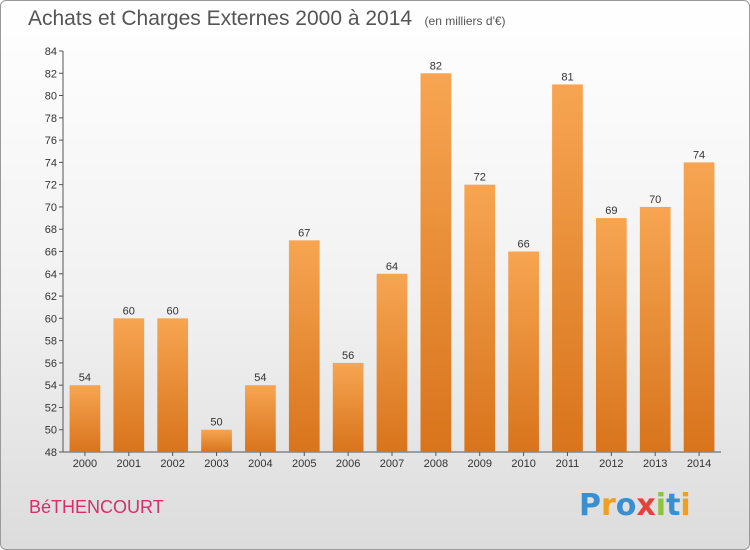 The height and width of the screenshot is (550, 750). What do you see at coordinates (304, 464) in the screenshot?
I see `x-tick-label: 2005` at bounding box center [304, 464].